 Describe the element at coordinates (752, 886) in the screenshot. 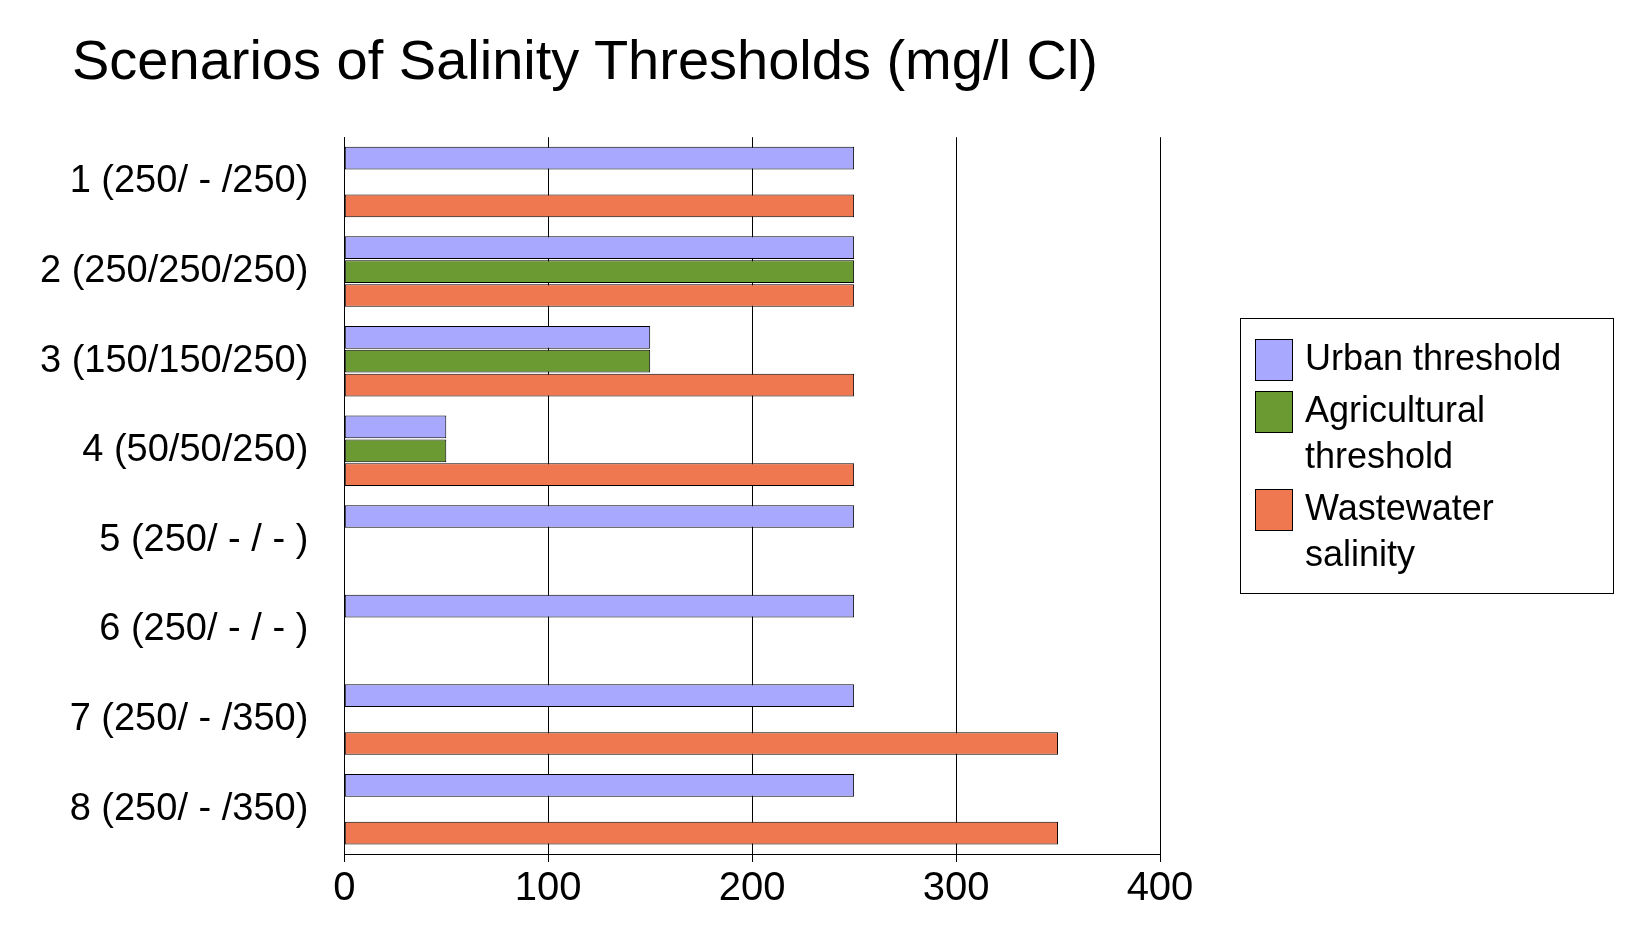

I see `x-tick-label: 200` at that location.